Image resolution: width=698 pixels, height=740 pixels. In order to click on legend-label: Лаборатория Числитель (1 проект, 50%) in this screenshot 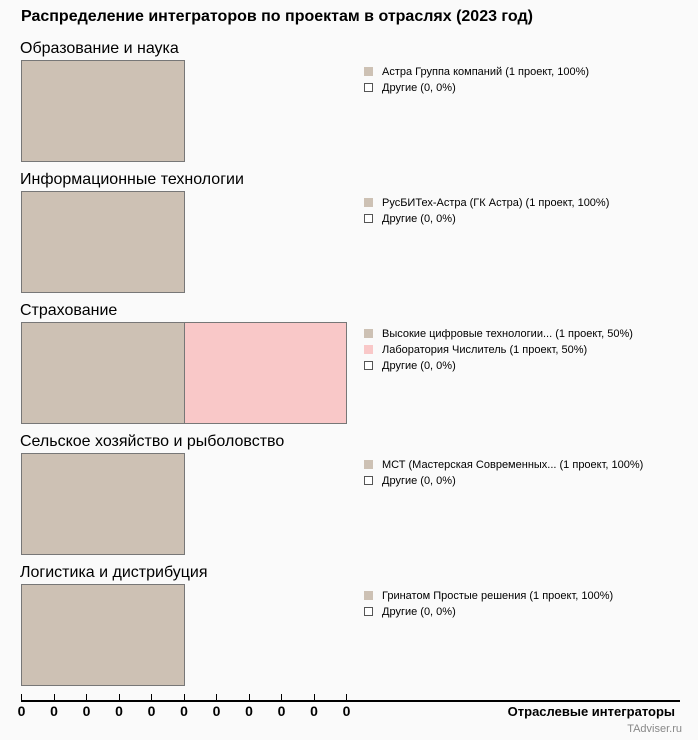, I will do `click(485, 350)`.